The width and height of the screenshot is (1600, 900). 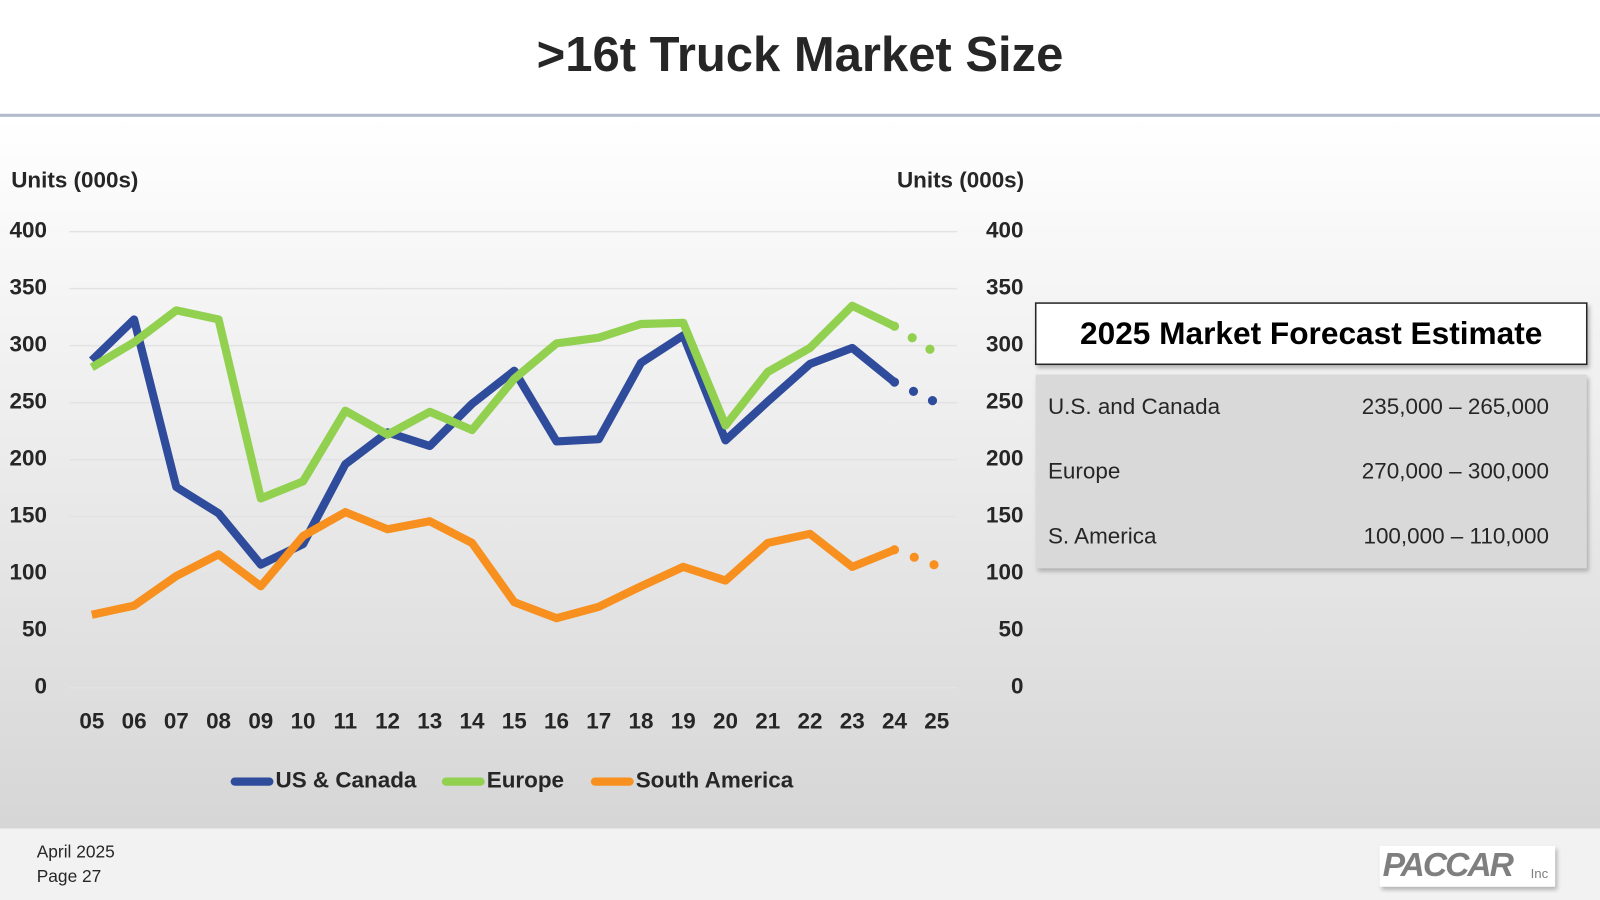 What do you see at coordinates (715, 780) in the screenshot?
I see `legend-label: South America` at bounding box center [715, 780].